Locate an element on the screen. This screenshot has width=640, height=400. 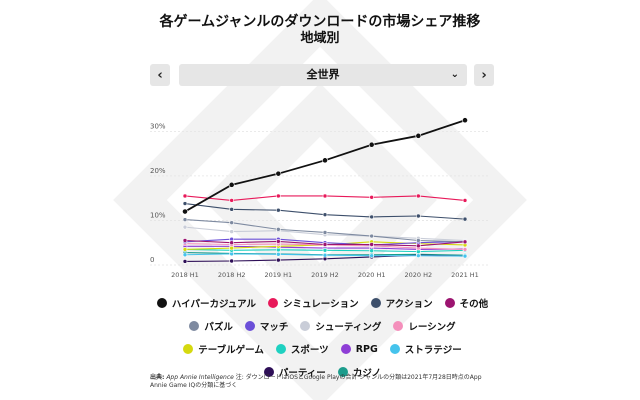
y-tick-label: 20% is located at coordinates (158, 171).